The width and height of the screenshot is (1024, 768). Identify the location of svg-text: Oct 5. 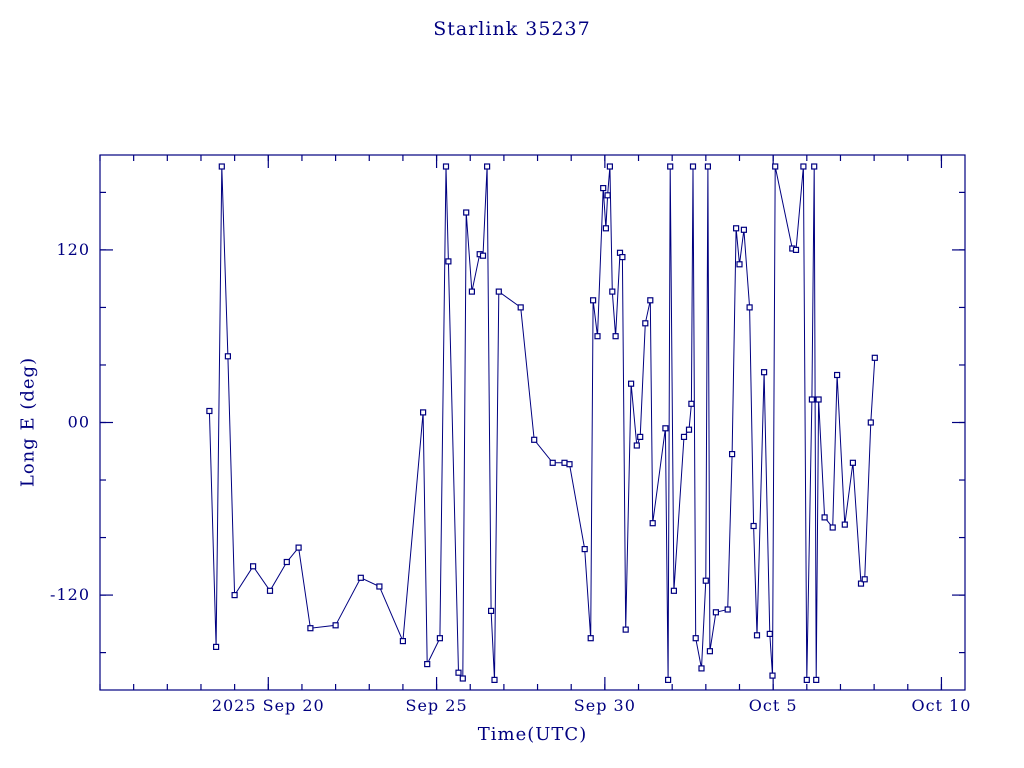
(773, 705).